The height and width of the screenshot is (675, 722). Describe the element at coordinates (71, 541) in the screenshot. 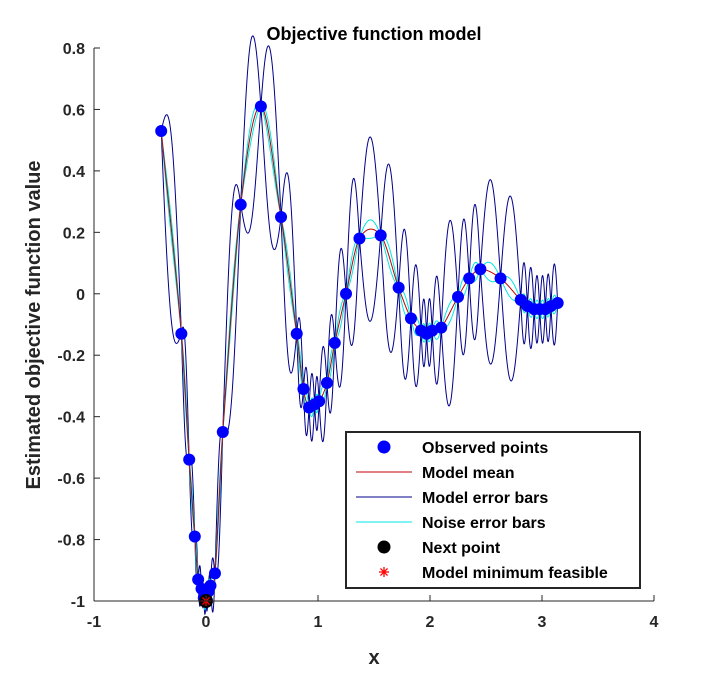

I see `y-tick-label: -0.8` at that location.